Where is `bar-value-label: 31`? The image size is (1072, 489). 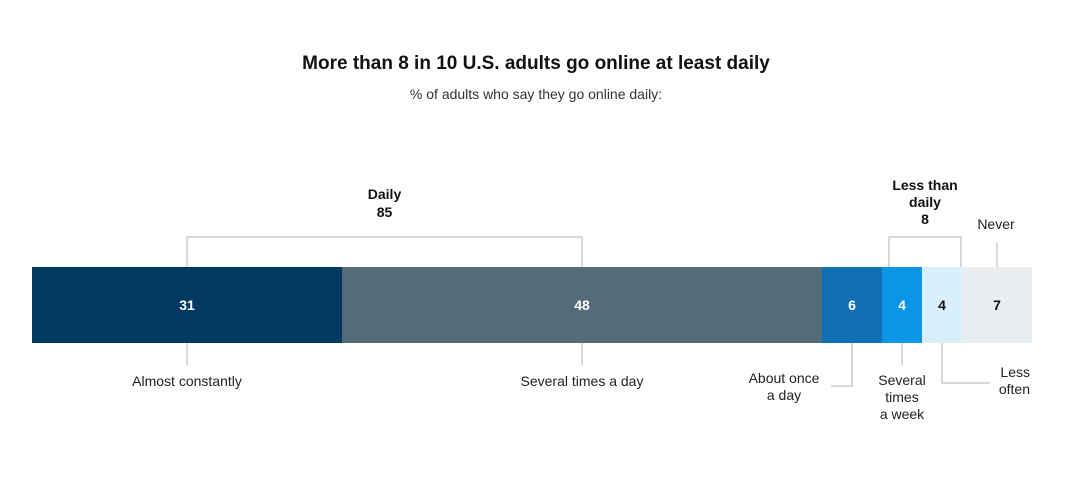
bar-value-label: 31 is located at coordinates (187, 305).